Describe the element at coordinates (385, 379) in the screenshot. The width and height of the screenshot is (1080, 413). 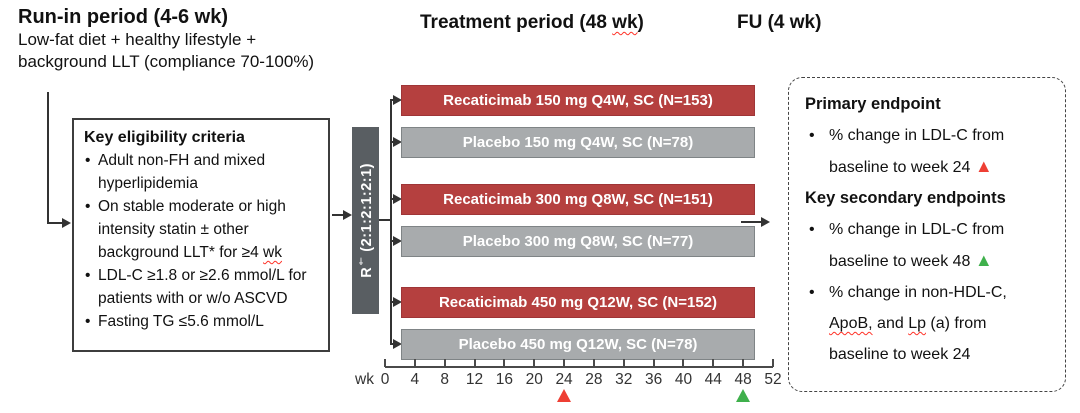
I see `axis-week-label: 0` at that location.